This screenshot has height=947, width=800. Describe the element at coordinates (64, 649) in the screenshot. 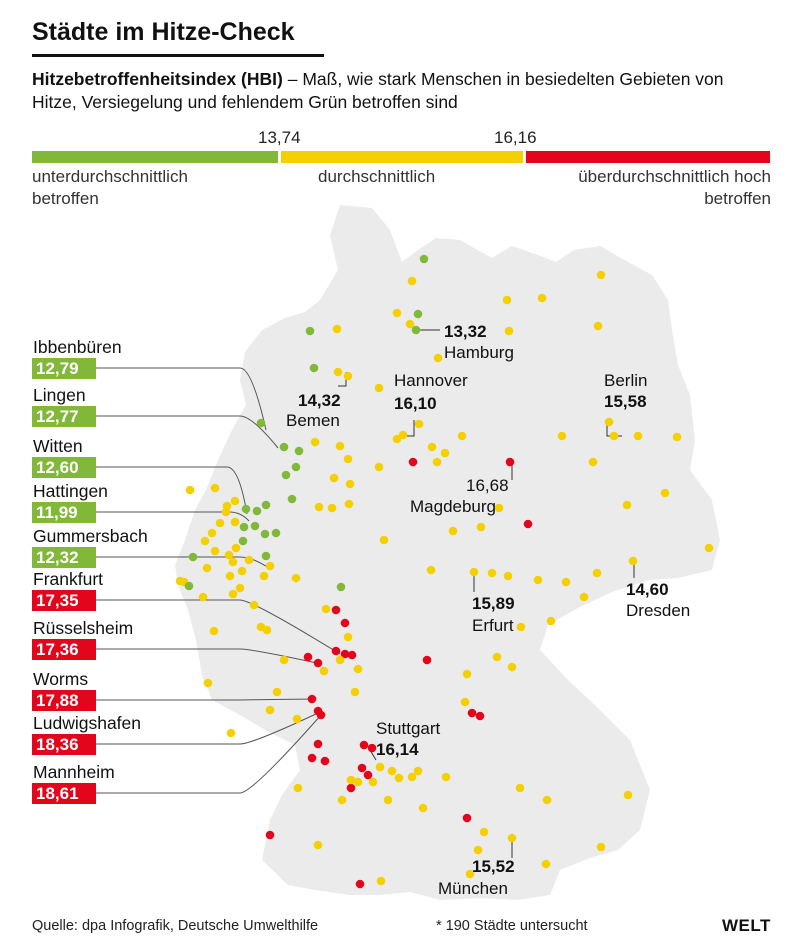

I see `callout-value-badge-6: 17,36` at that location.